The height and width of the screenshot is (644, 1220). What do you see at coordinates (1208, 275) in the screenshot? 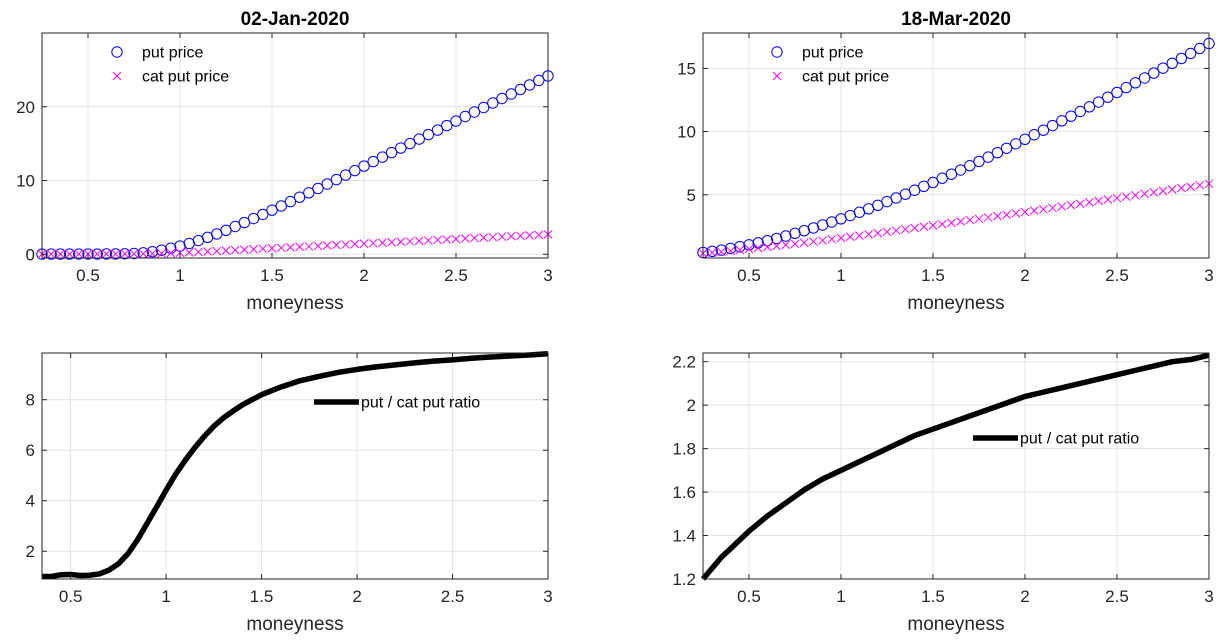
I see `x-tick-label: 3` at bounding box center [1208, 275].